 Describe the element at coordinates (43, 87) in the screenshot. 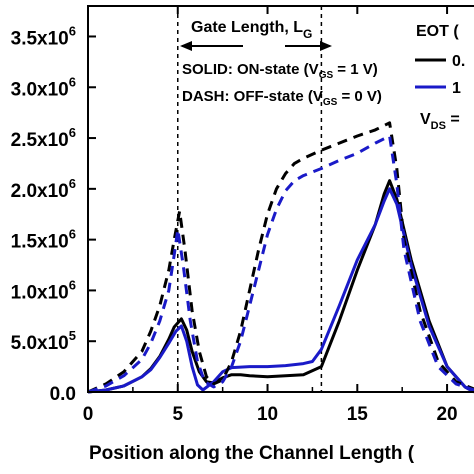

I see `y-tick-label: 3.0x10⁶` at that location.